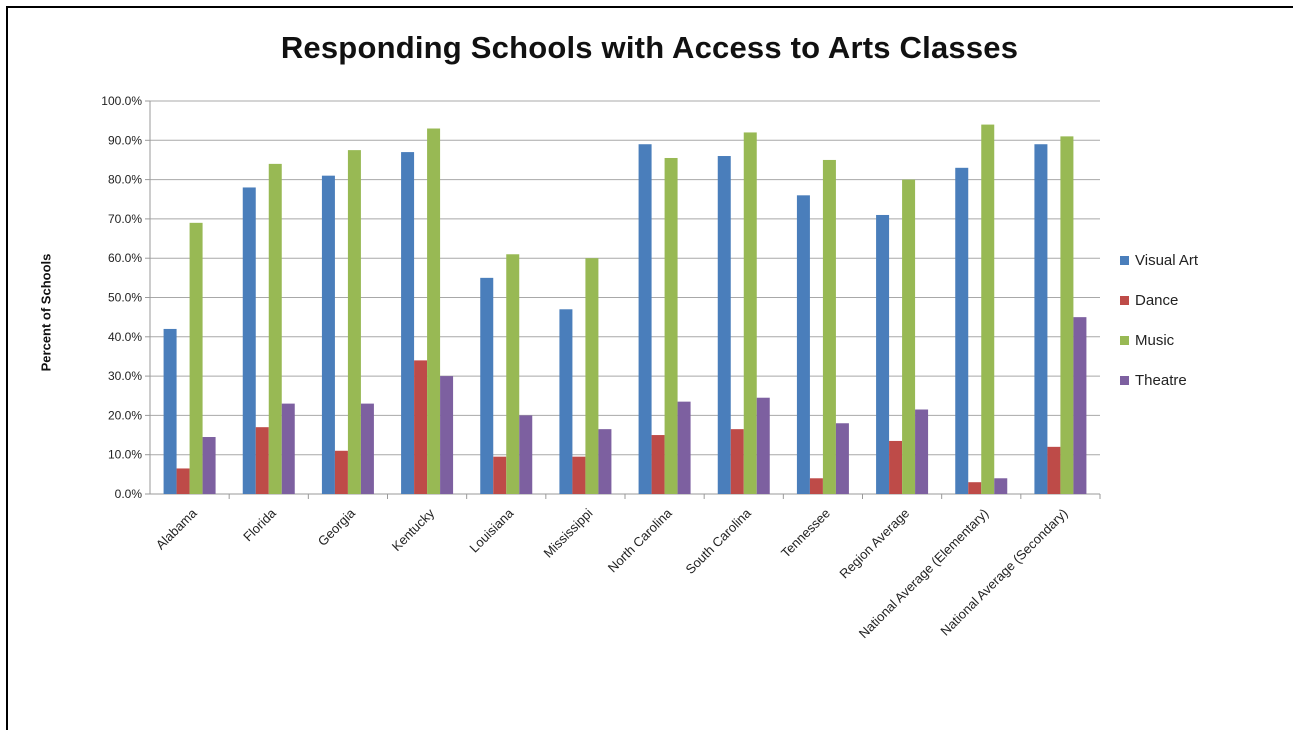 The width and height of the screenshot is (1299, 736). Describe the element at coordinates (125, 140) in the screenshot. I see `y-tick-label: 90.0%` at that location.